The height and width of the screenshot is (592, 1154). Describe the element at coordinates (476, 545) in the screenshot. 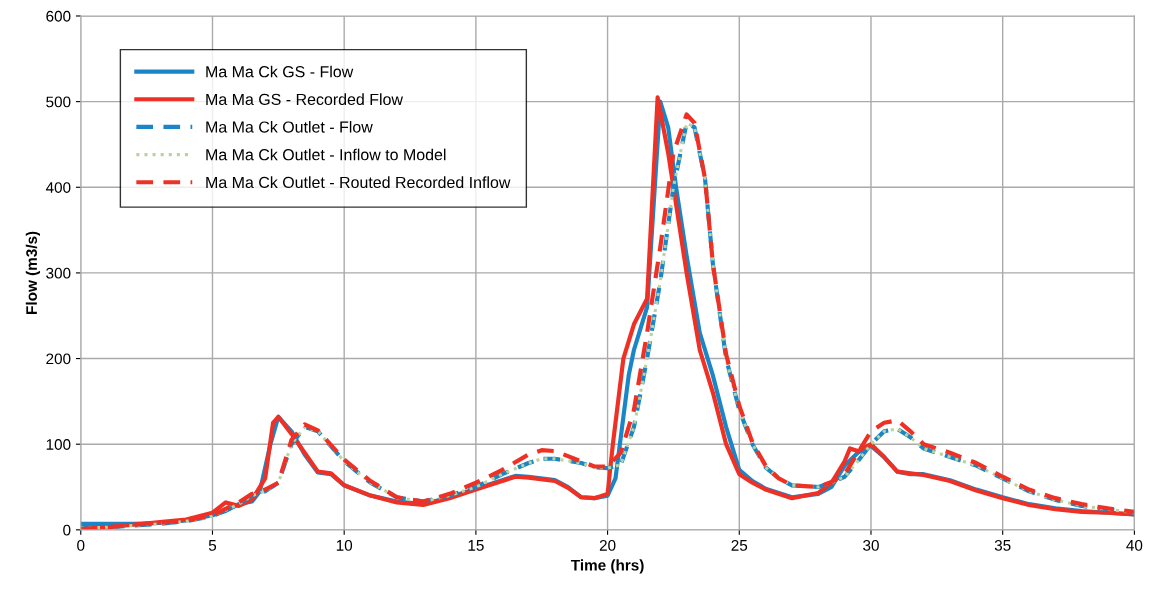

I see `x-tick-label: 15` at that location.